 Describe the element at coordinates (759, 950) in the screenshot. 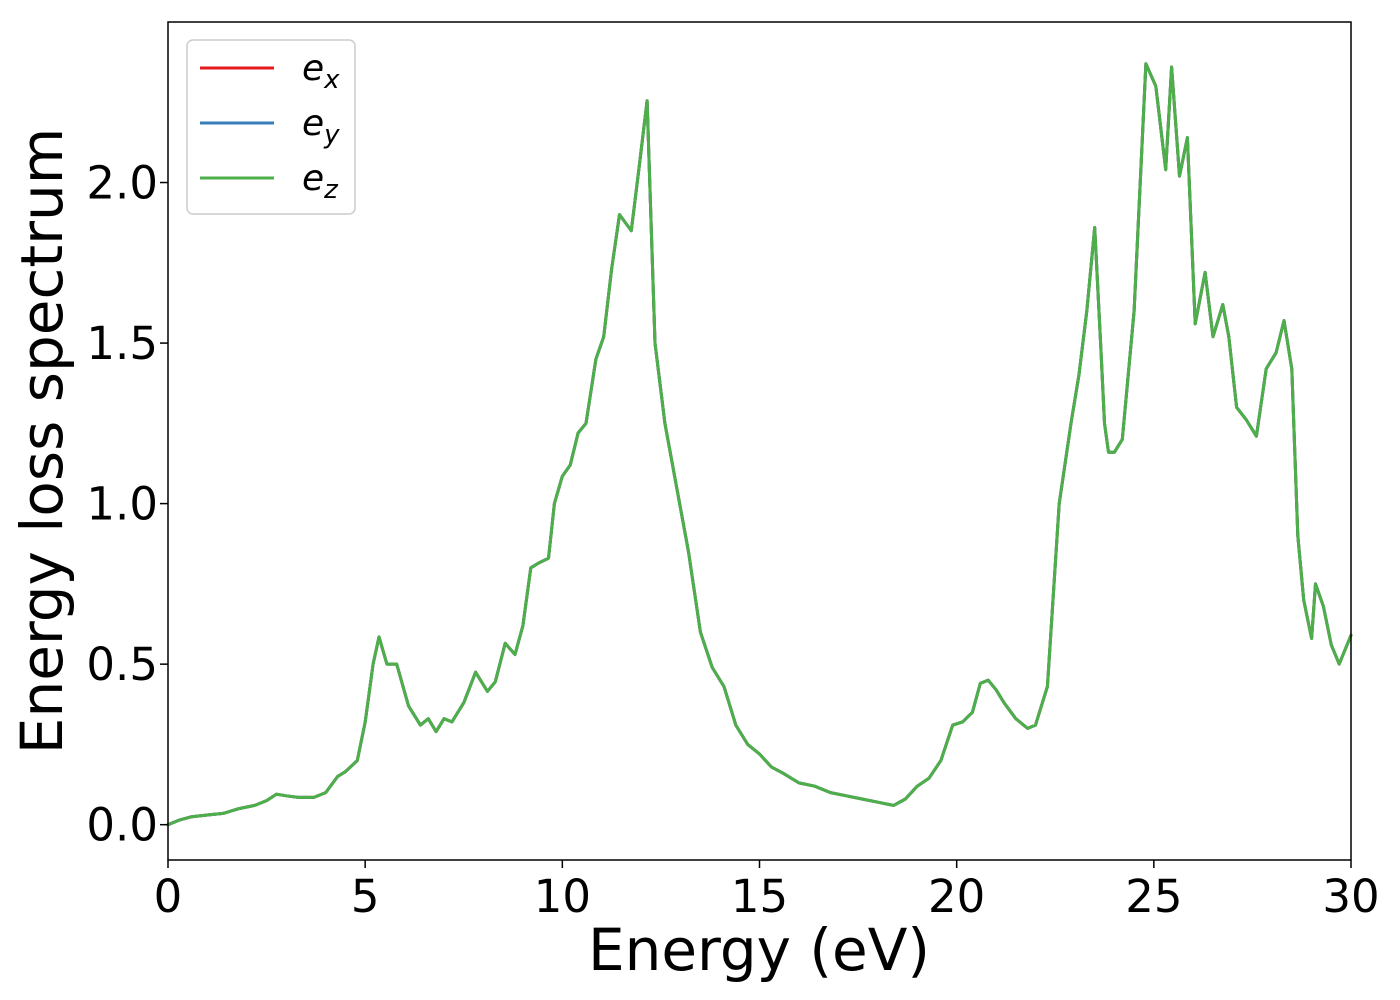

I see `x-axis-label: Energy (eV)` at that location.